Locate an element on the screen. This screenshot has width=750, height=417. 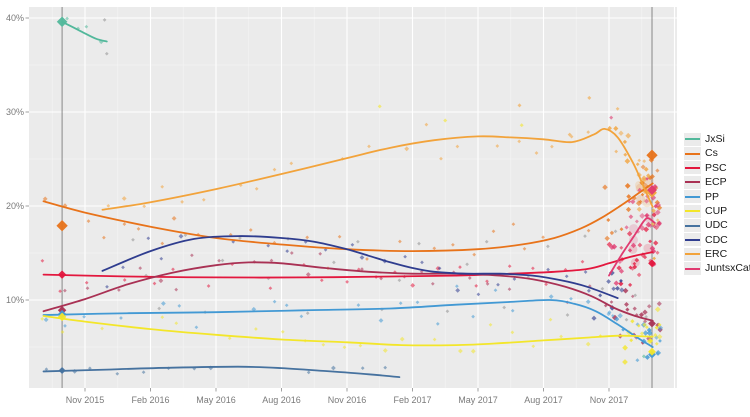
legend-label: ECP is located at coordinates (716, 182).